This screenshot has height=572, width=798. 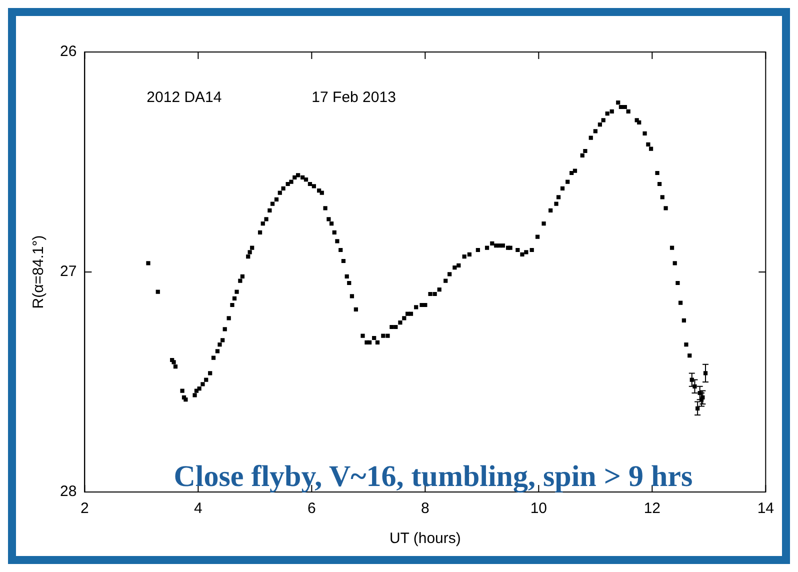 What do you see at coordinates (425, 539) in the screenshot?
I see `x-axis-title: UT (hours)` at bounding box center [425, 539].